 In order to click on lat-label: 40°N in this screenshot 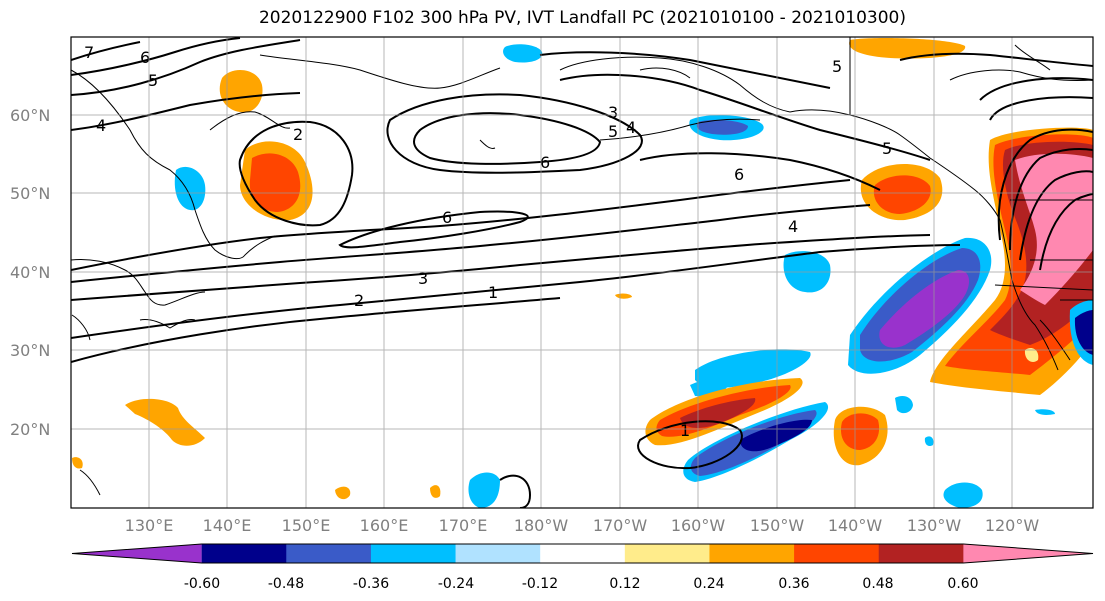, I will do `click(30, 272)`.